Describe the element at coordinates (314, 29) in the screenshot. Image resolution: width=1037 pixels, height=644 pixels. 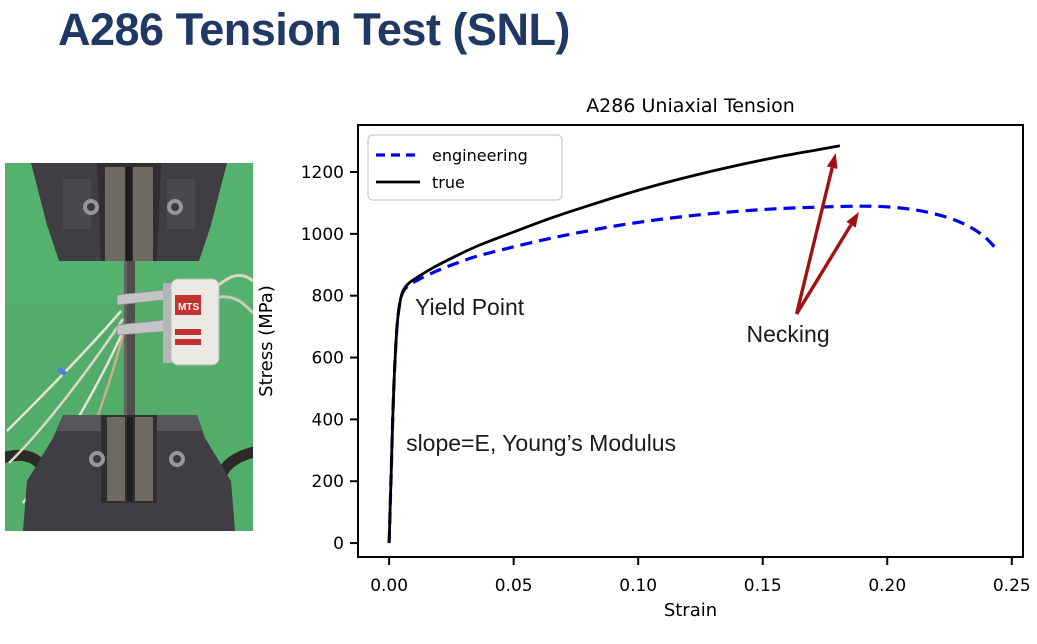
I see `slide-title: A286 Tension Test (SNL)` at that location.